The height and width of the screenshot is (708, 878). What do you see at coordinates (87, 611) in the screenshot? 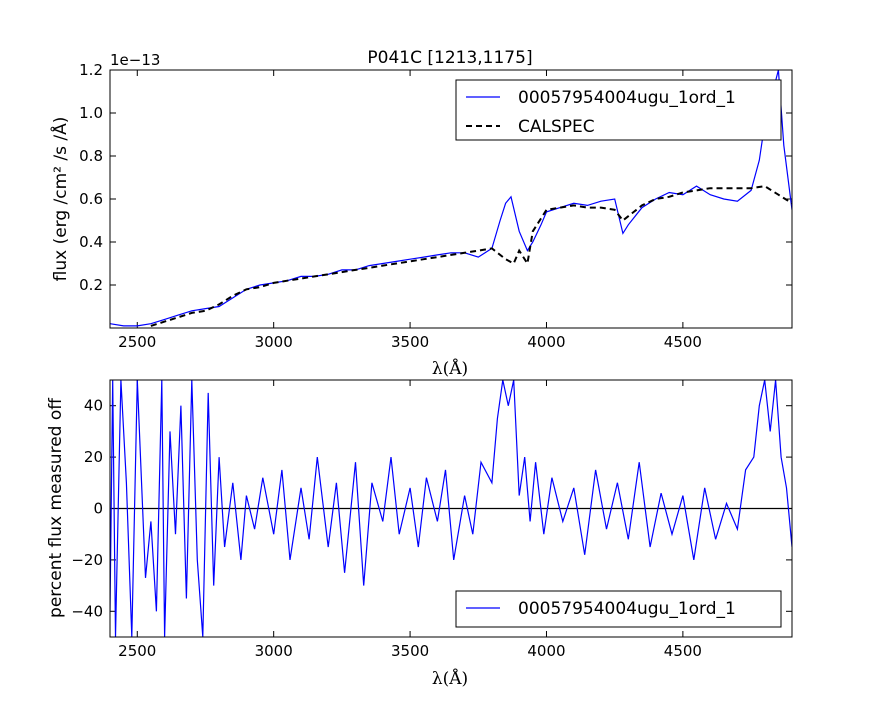
I see `percent-y-tick-label: −40` at bounding box center [87, 611].